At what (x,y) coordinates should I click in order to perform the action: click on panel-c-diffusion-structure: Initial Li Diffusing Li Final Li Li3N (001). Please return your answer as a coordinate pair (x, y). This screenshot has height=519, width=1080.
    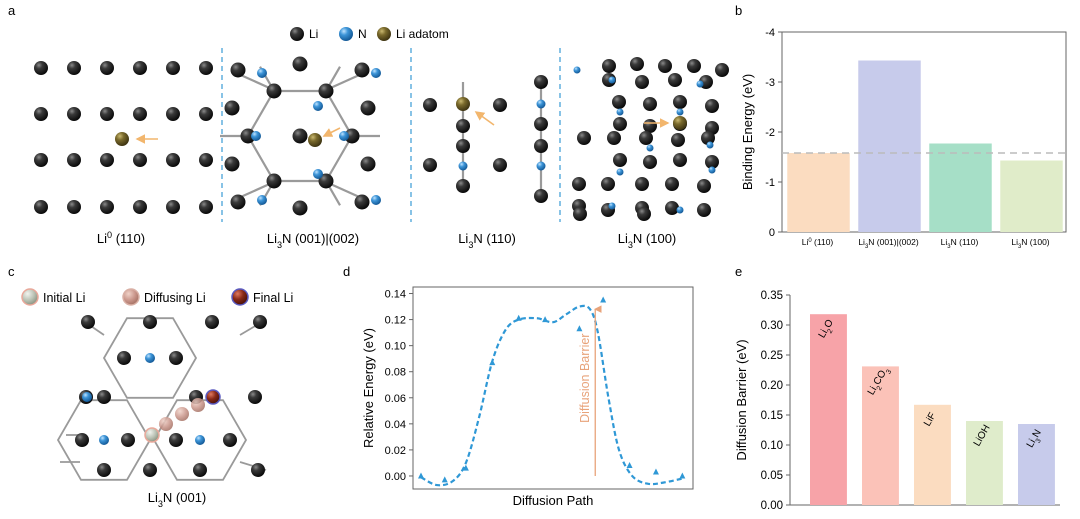
    Looking at the image, I should click on (157, 398).